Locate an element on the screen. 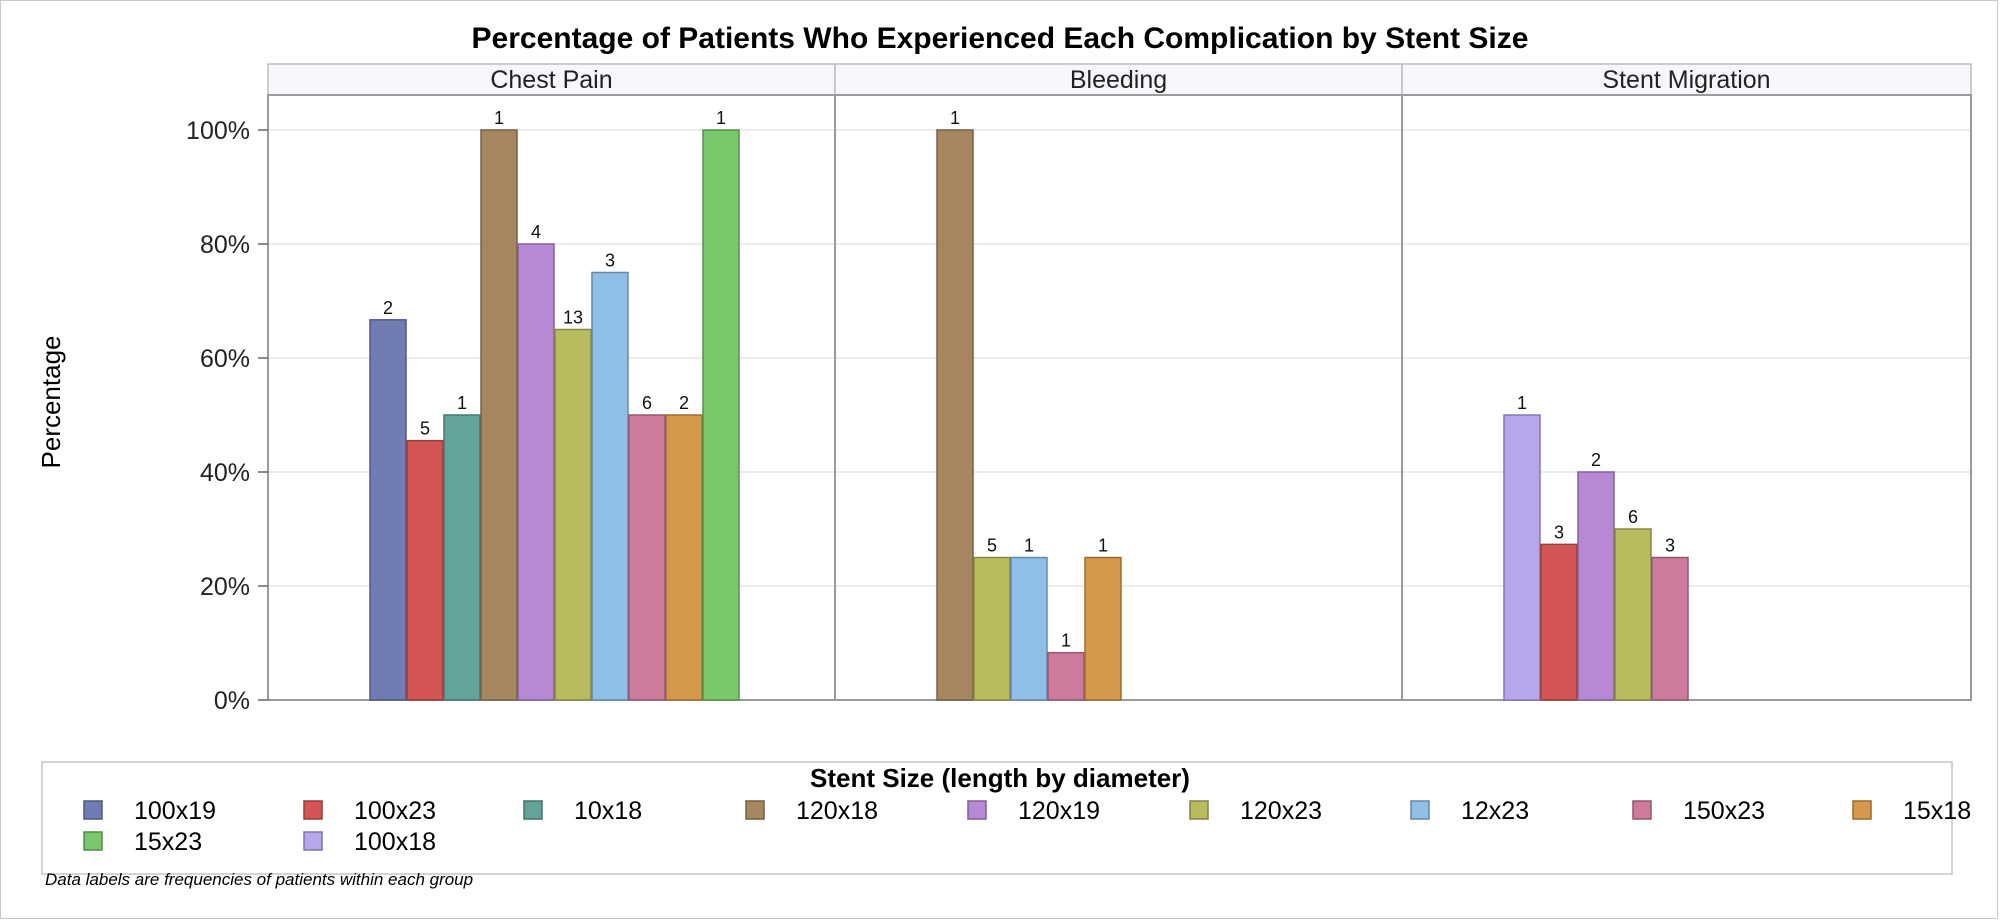  bar-chest-pain-12x23 is located at coordinates (610, 486).